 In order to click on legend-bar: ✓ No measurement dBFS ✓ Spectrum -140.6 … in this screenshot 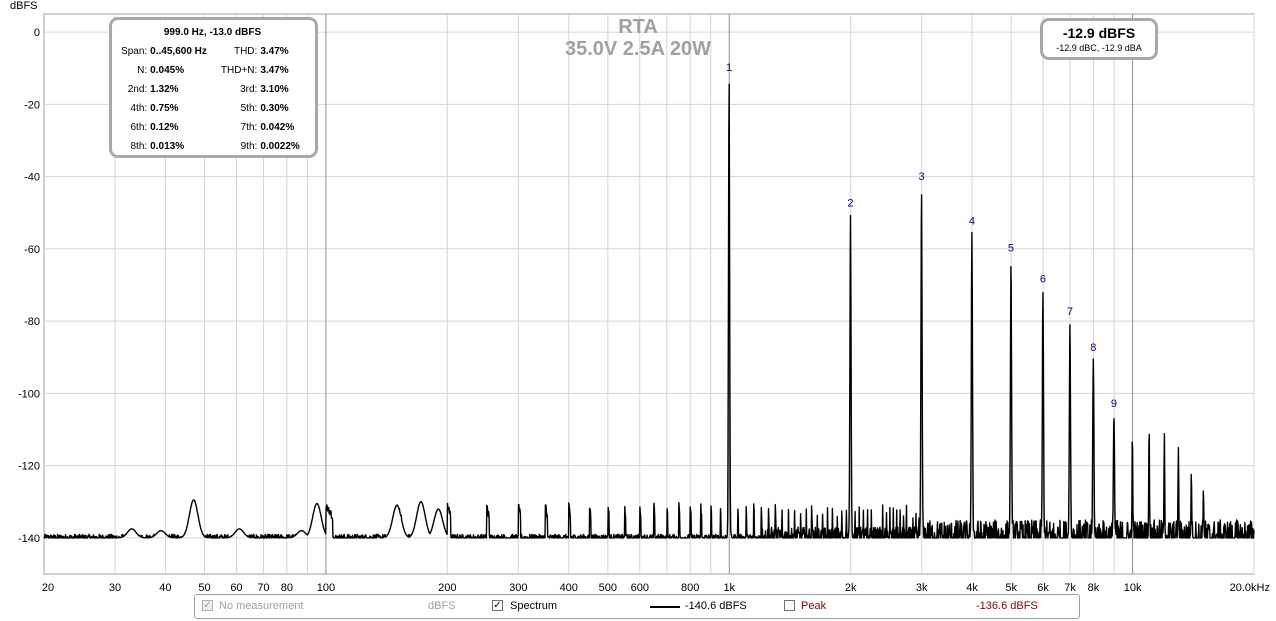, I will do `click(637, 606)`.